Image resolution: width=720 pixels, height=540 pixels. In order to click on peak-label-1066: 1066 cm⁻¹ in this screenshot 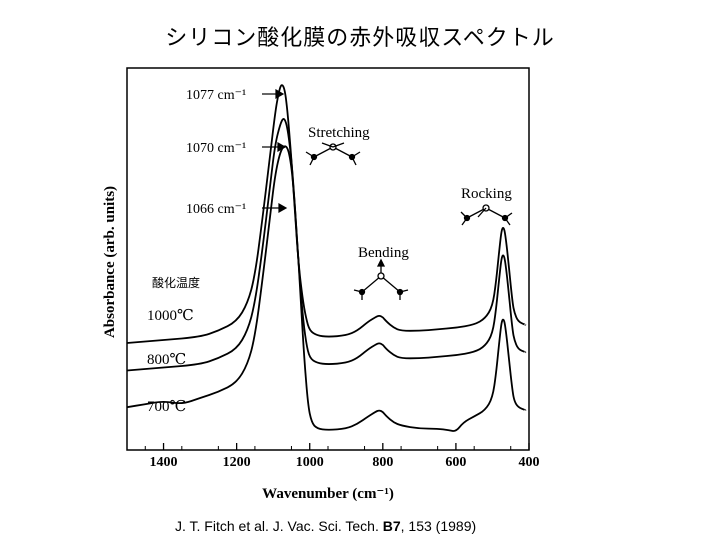, I will do `click(216, 209)`.